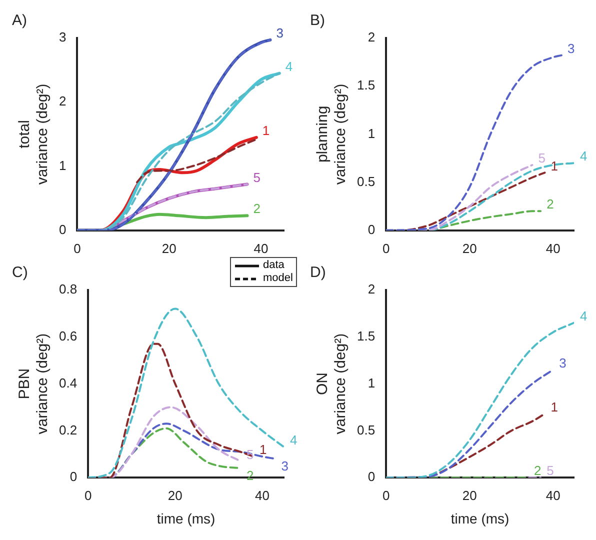 The width and height of the screenshot is (596, 540). What do you see at coordinates (34, 134) in the screenshot?
I see `y-axis-title: total variance (deg²)` at bounding box center [34, 134].